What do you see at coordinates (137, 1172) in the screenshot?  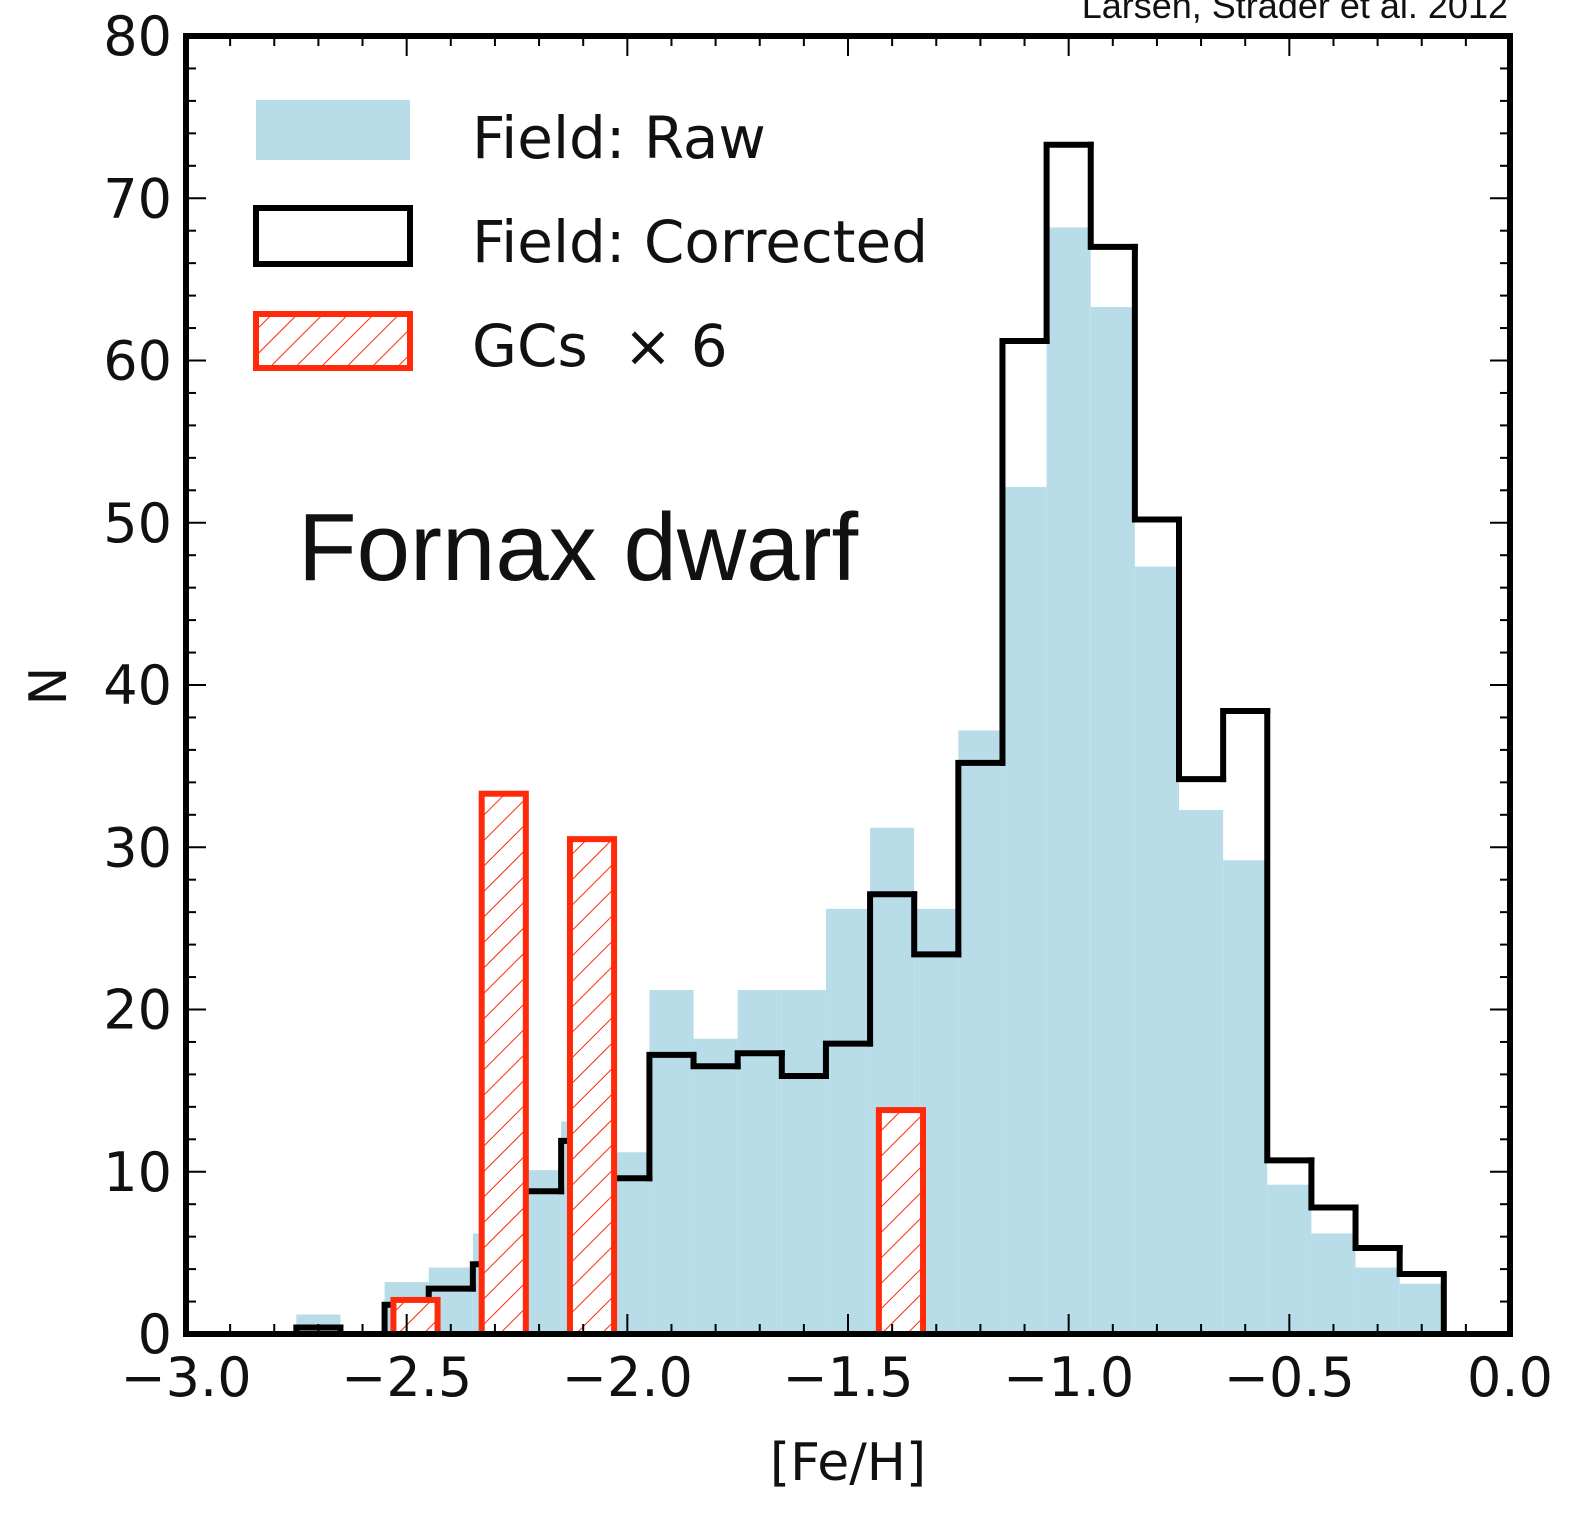 I see `y-tick-label: 10` at bounding box center [137, 1172].